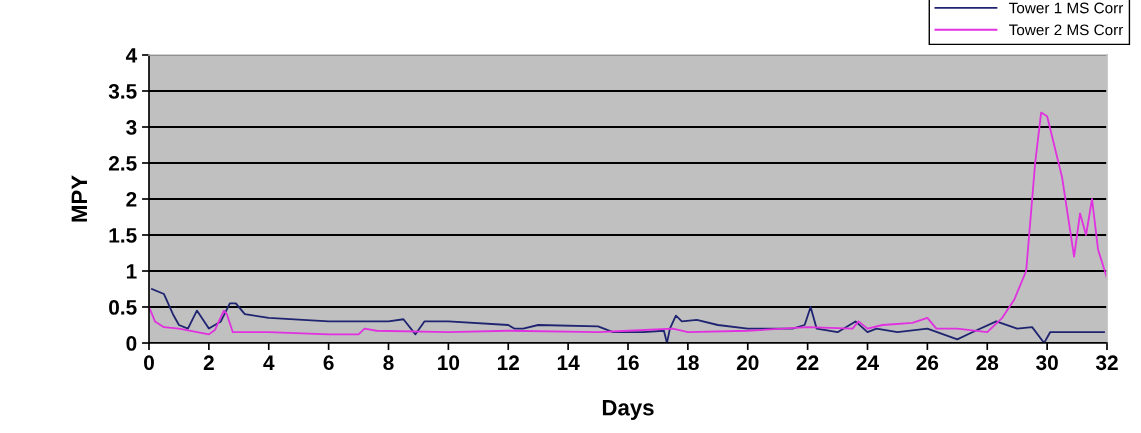 The width and height of the screenshot is (1141, 433). What do you see at coordinates (807, 362) in the screenshot?
I see `x-tick-label: 22` at bounding box center [807, 362].